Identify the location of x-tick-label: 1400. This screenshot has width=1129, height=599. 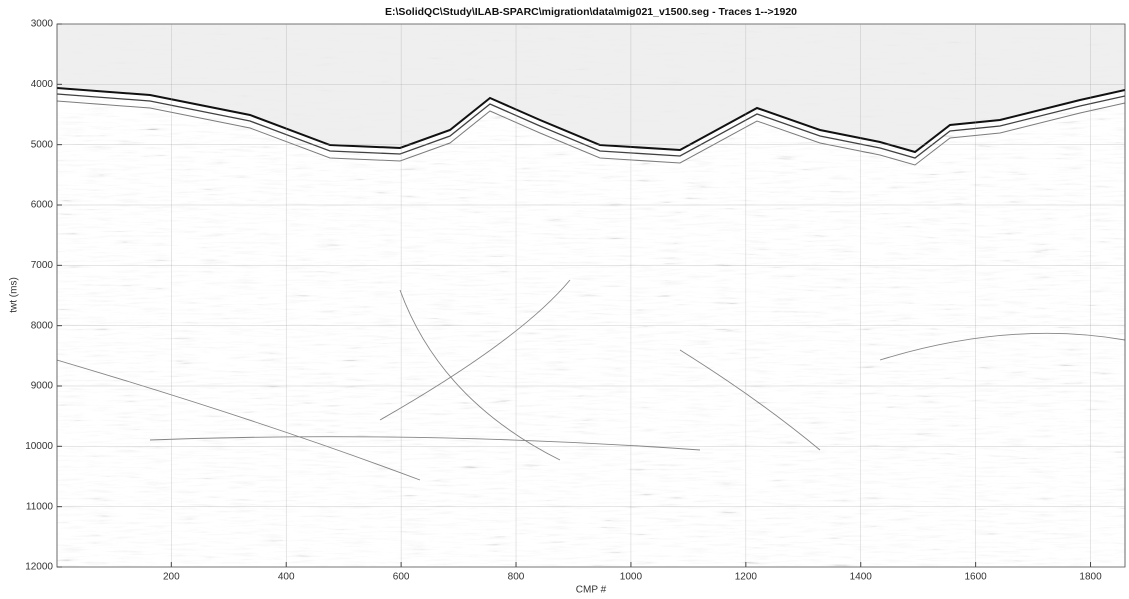
(861, 577).